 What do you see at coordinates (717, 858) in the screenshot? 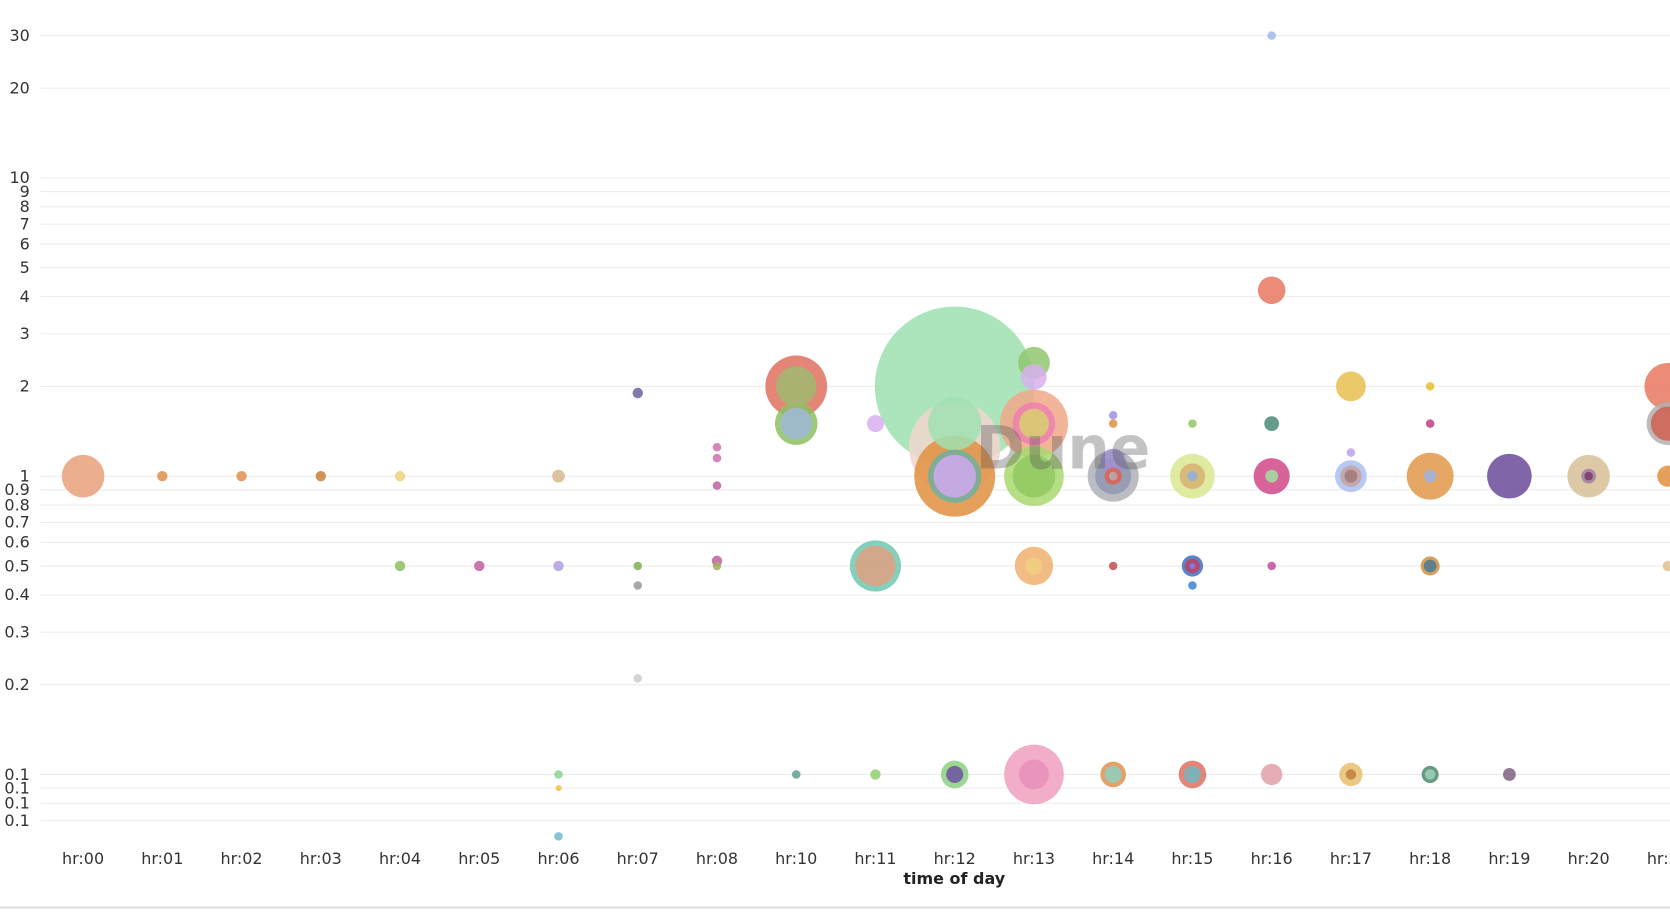
I see `x-tick-label: hr:08` at bounding box center [717, 858].